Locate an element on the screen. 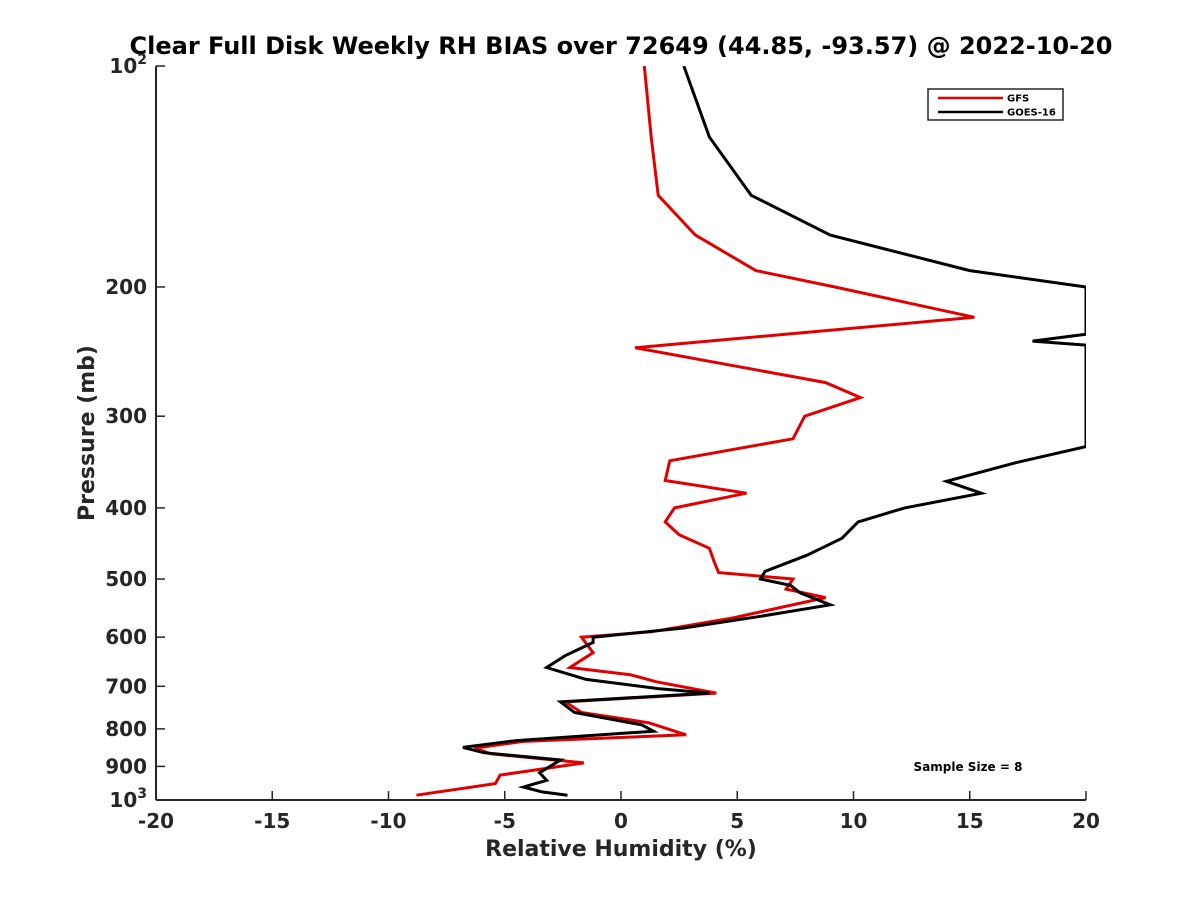 This screenshot has height=900, width=1200. y-axis-label: Pressure (mb) is located at coordinates (87, 433).